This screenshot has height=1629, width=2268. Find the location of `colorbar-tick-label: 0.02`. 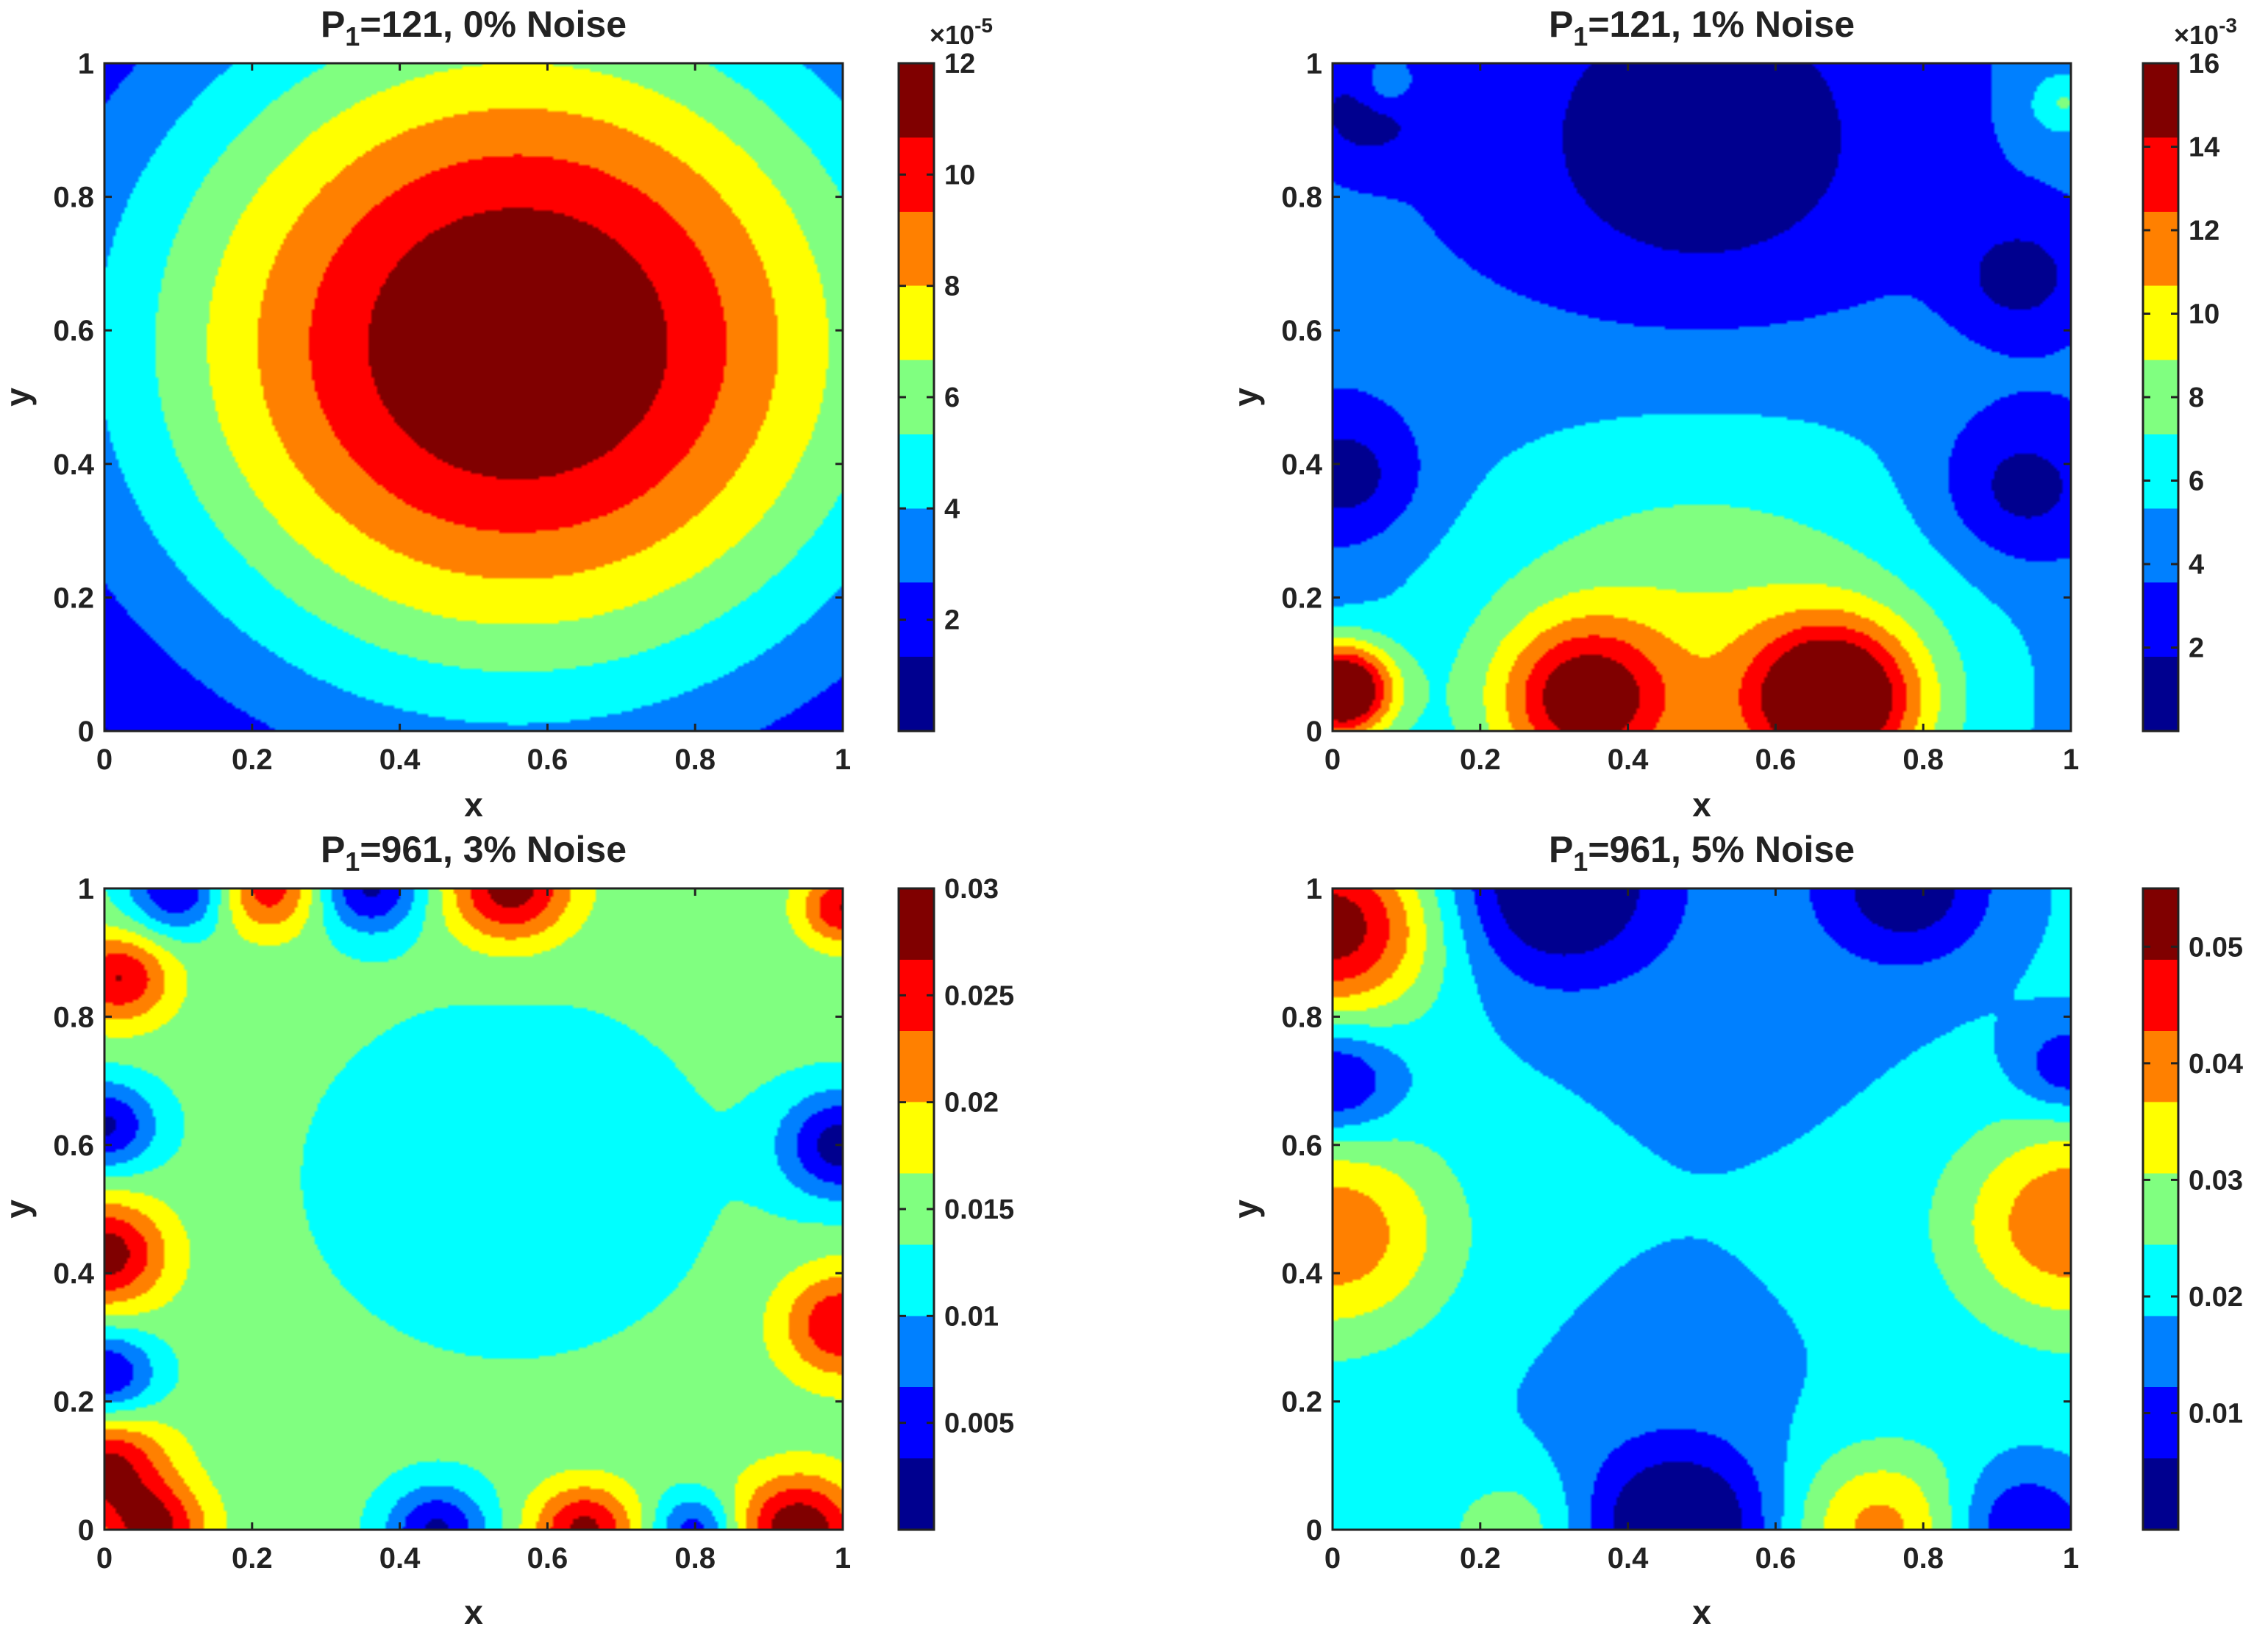

colorbar-tick-label: 0.02 is located at coordinates (971, 1103).